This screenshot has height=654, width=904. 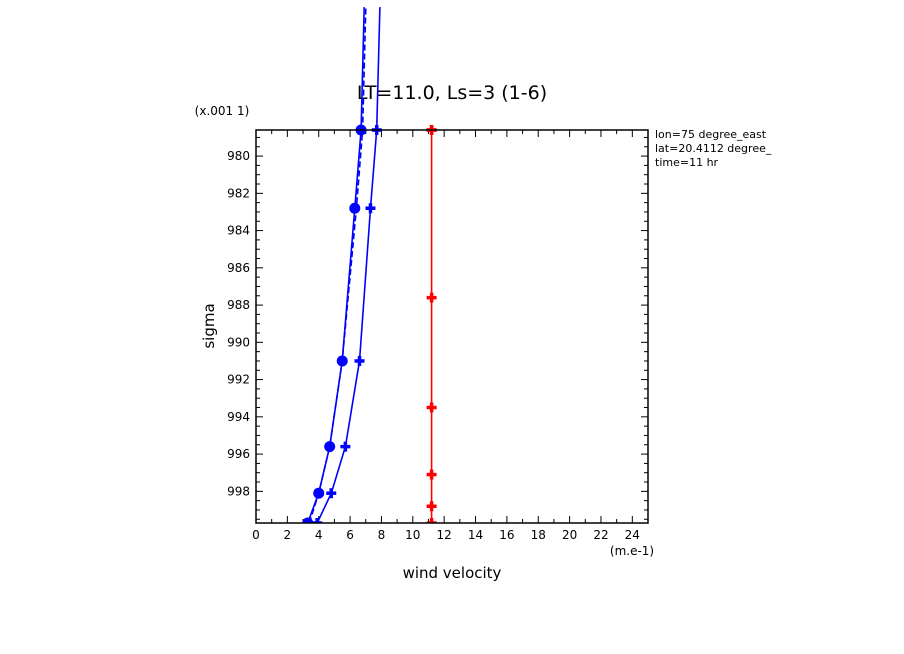 What do you see at coordinates (350, 535) in the screenshot?
I see `x-tick-label: 6` at bounding box center [350, 535].